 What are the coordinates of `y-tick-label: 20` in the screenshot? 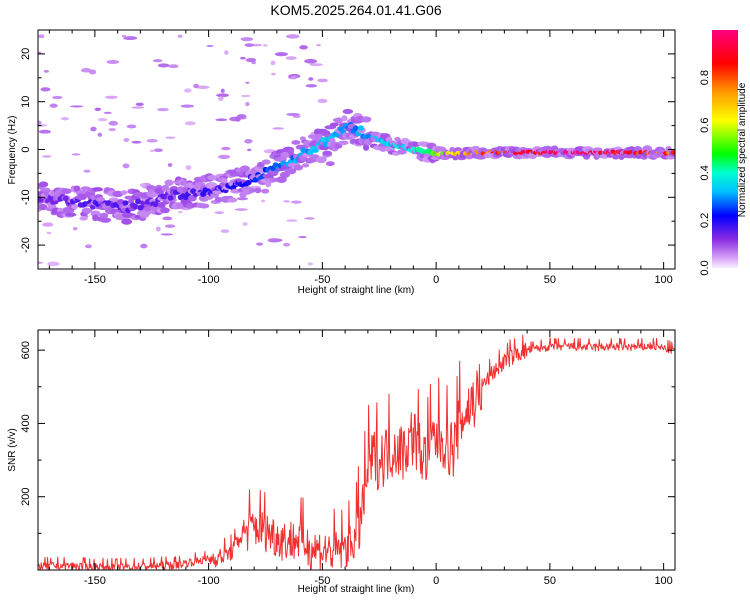 It's located at (26, 54).